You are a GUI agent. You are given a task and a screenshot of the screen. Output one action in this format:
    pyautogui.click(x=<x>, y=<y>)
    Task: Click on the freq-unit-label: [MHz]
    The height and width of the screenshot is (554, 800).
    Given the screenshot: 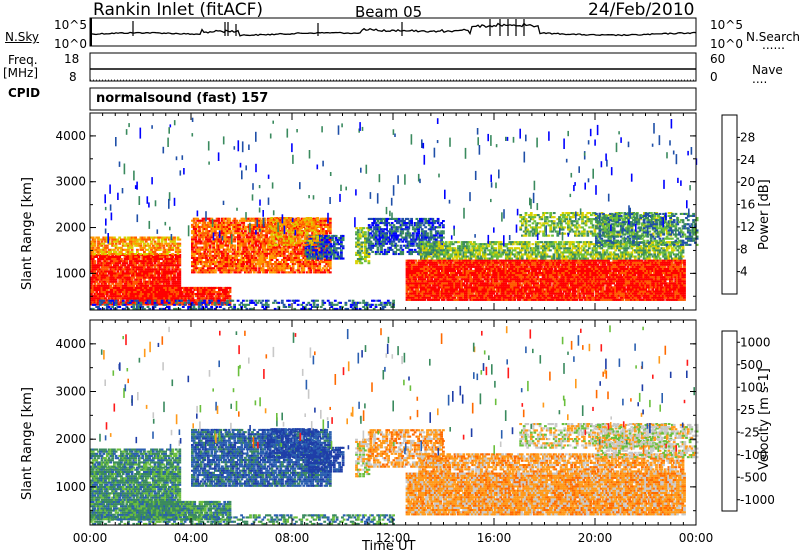 What is the action you would take?
    pyautogui.click(x=20, y=73)
    